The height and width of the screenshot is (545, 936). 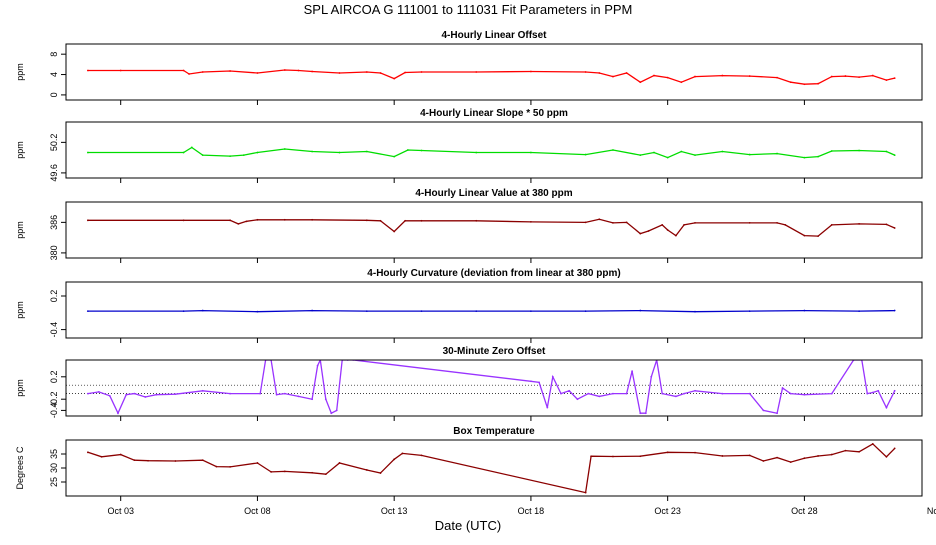 I want to click on y-axis-label: ppm, so click(x=20, y=150).